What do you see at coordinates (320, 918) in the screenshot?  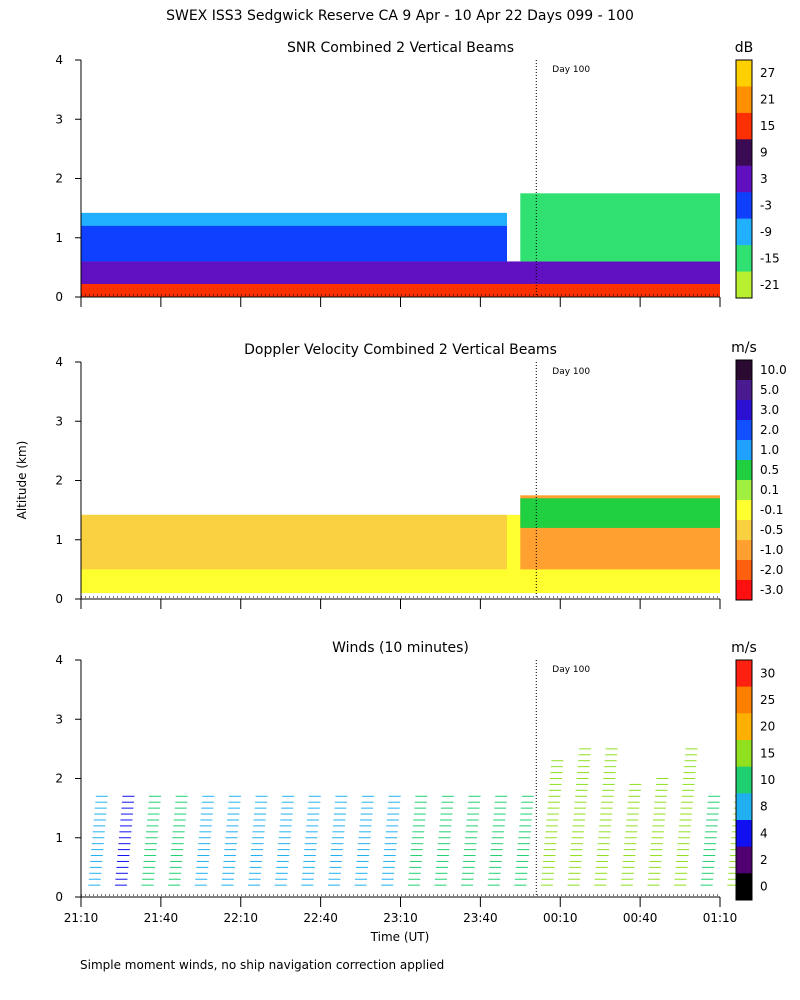 I see `x-tick-label: 22:40` at bounding box center [320, 918].